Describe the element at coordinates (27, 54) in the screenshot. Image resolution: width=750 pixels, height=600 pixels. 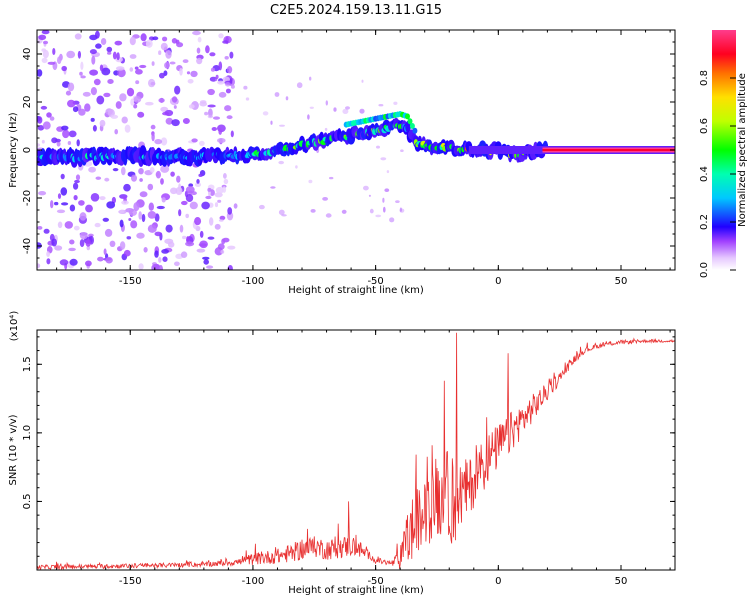
I see `spectrogram-ytick-label: 40` at that location.